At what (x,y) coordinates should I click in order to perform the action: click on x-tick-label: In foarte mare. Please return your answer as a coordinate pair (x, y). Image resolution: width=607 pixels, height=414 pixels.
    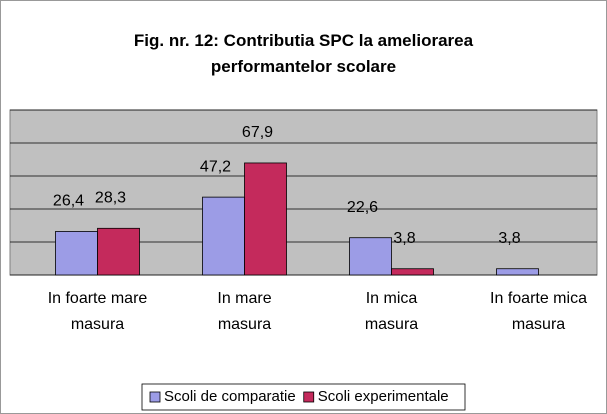
    Looking at the image, I should click on (98, 298).